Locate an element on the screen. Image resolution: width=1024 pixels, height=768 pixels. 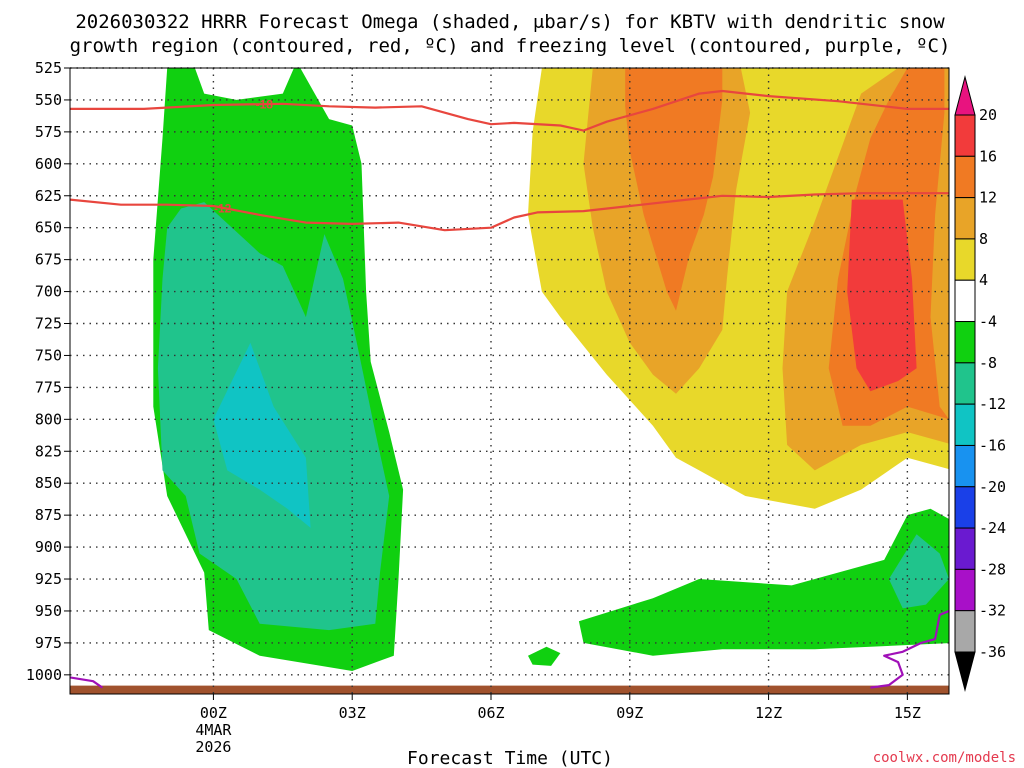
x-tick-year: 2026 is located at coordinates (213, 747).